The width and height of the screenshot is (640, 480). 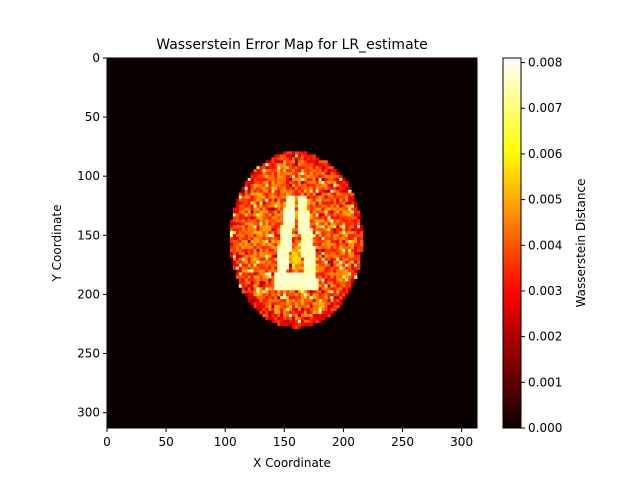 What do you see at coordinates (57, 244) in the screenshot?
I see `y-axis-label: Y Coordinate` at bounding box center [57, 244].